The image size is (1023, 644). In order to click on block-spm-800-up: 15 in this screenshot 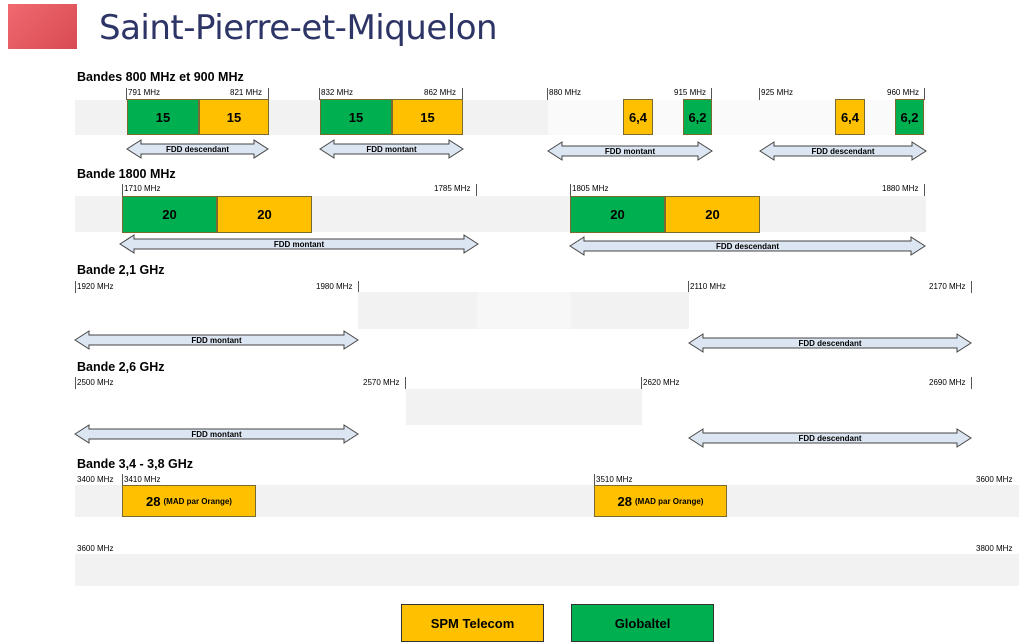, I will do `click(427, 117)`.